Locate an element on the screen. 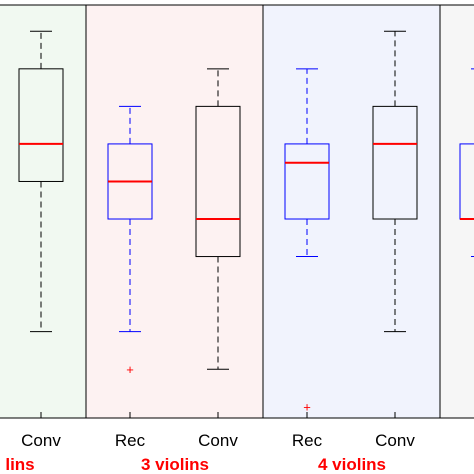  group-label: 4 violins is located at coordinates (352, 464).